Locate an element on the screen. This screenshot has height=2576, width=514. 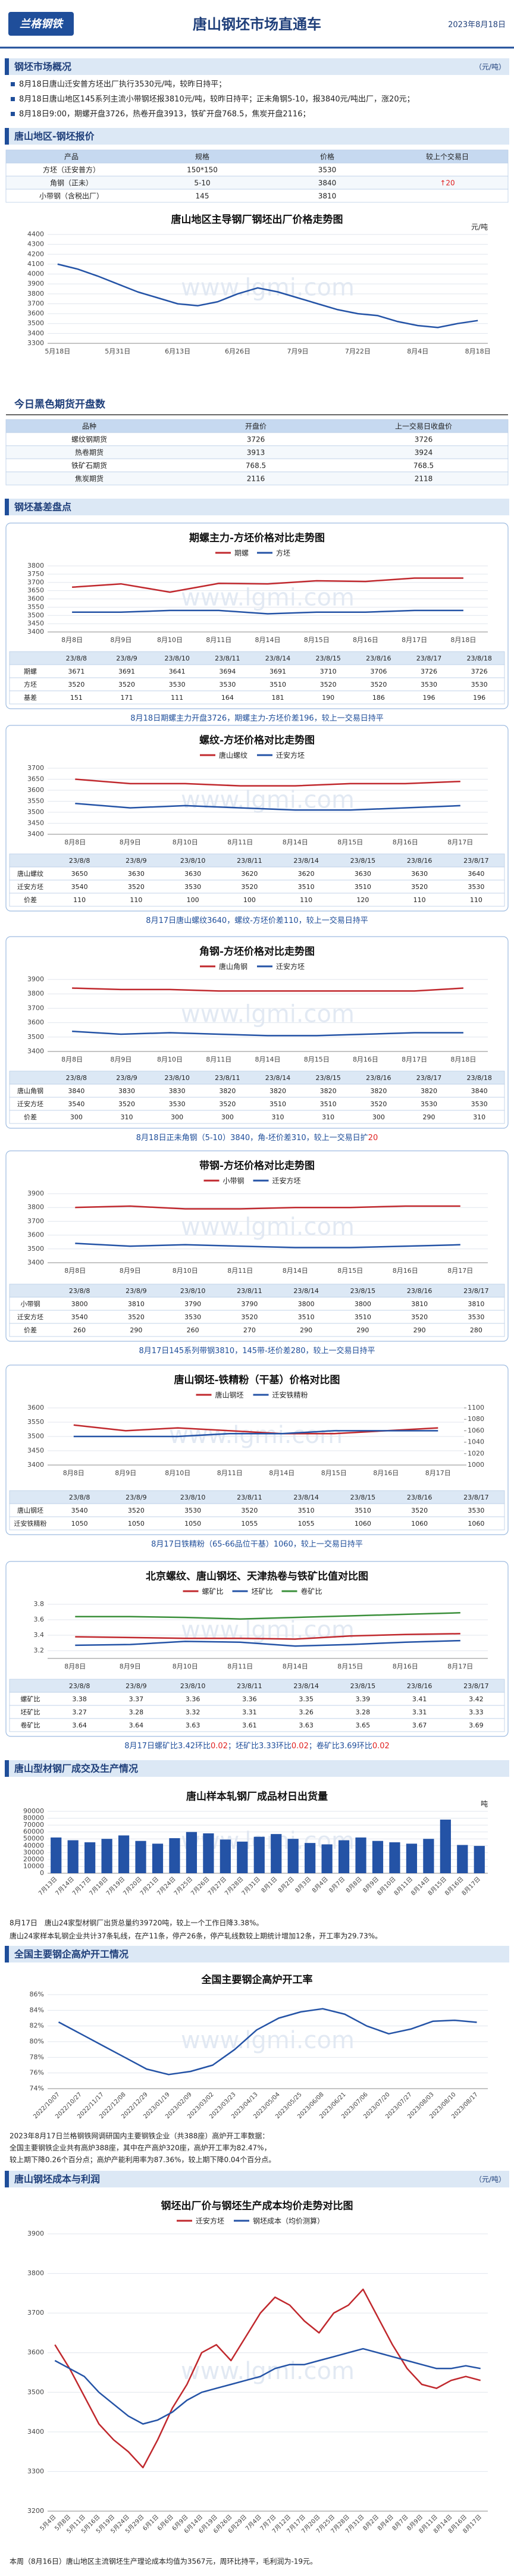
table-cell: 方坯（迁安普方） is located at coordinates (71, 169).